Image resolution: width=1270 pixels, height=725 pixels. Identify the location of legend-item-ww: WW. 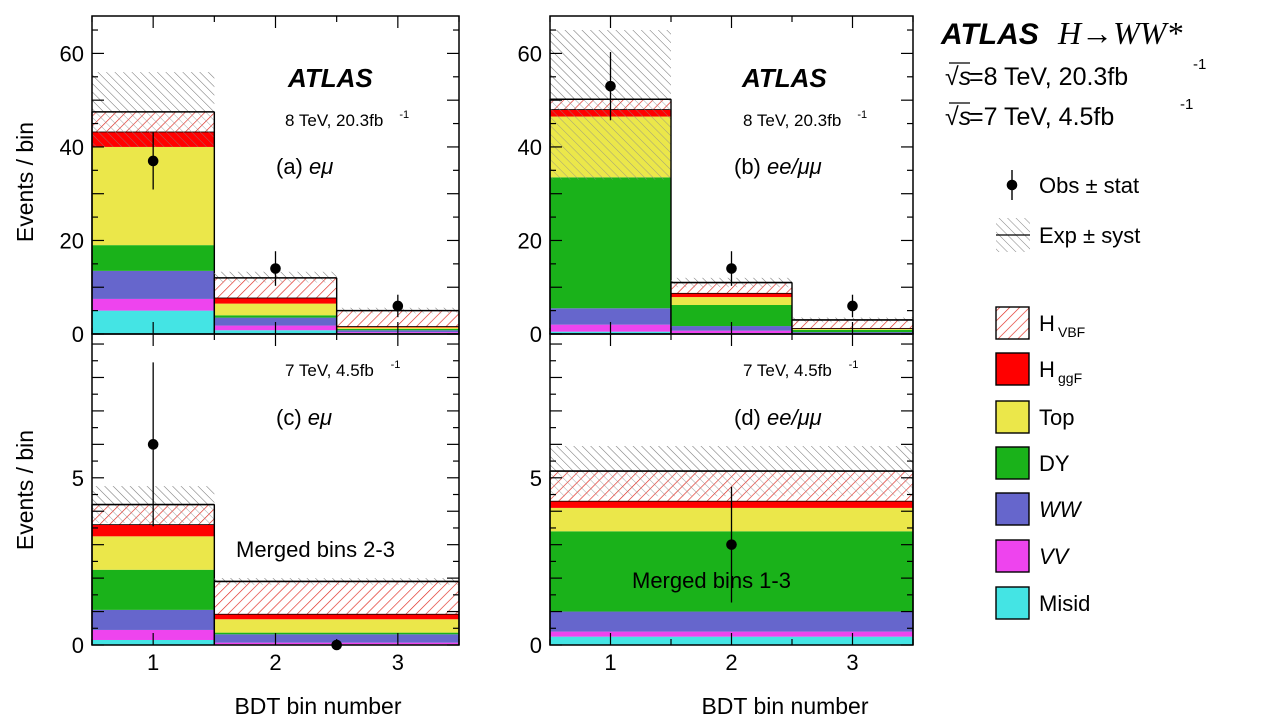
(1039, 509).